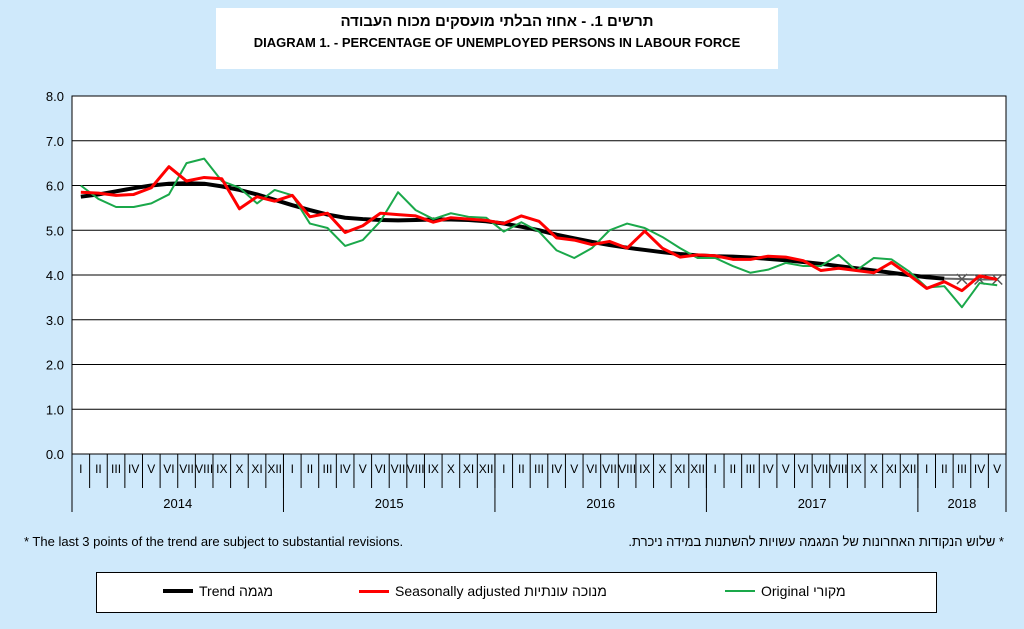 The width and height of the screenshot is (1024, 629). What do you see at coordinates (812, 503) in the screenshot?
I see `year-label: 2017` at bounding box center [812, 503].